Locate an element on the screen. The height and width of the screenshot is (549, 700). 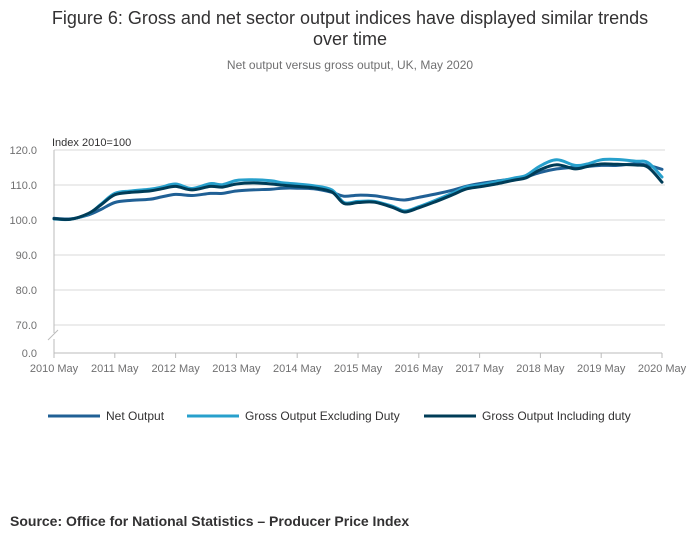
legend-item-gross-excluding-duty: Gross Output Excluding Duty is located at coordinates (293, 416).